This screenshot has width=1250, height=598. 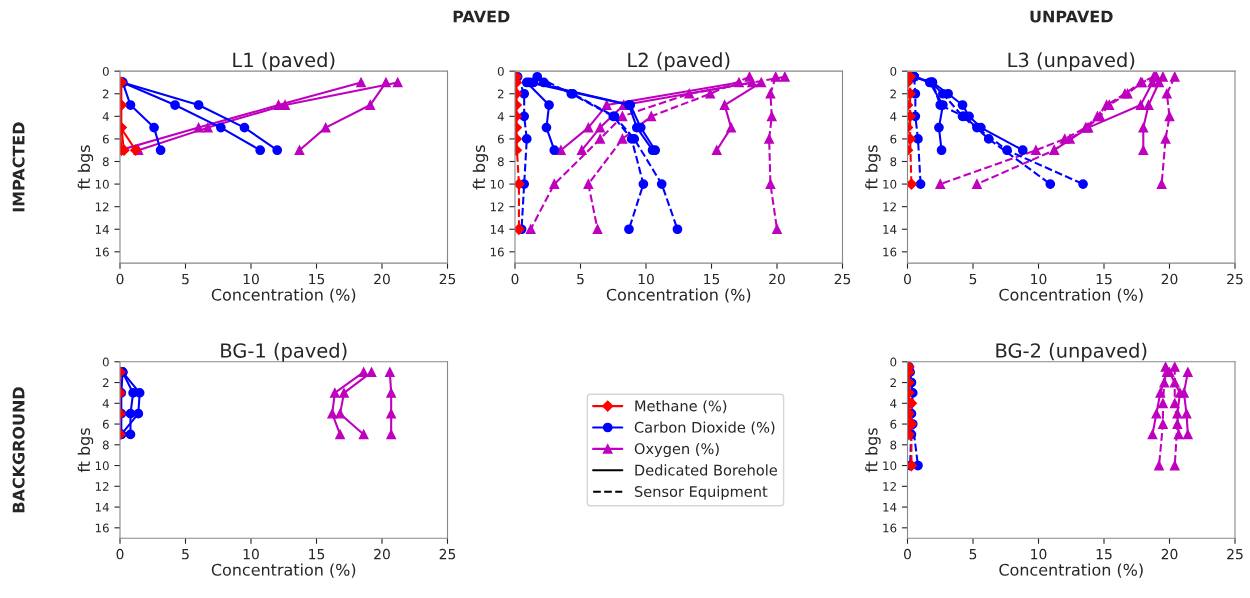 I want to click on chart-title: BG-1 (paved), so click(x=284, y=352).